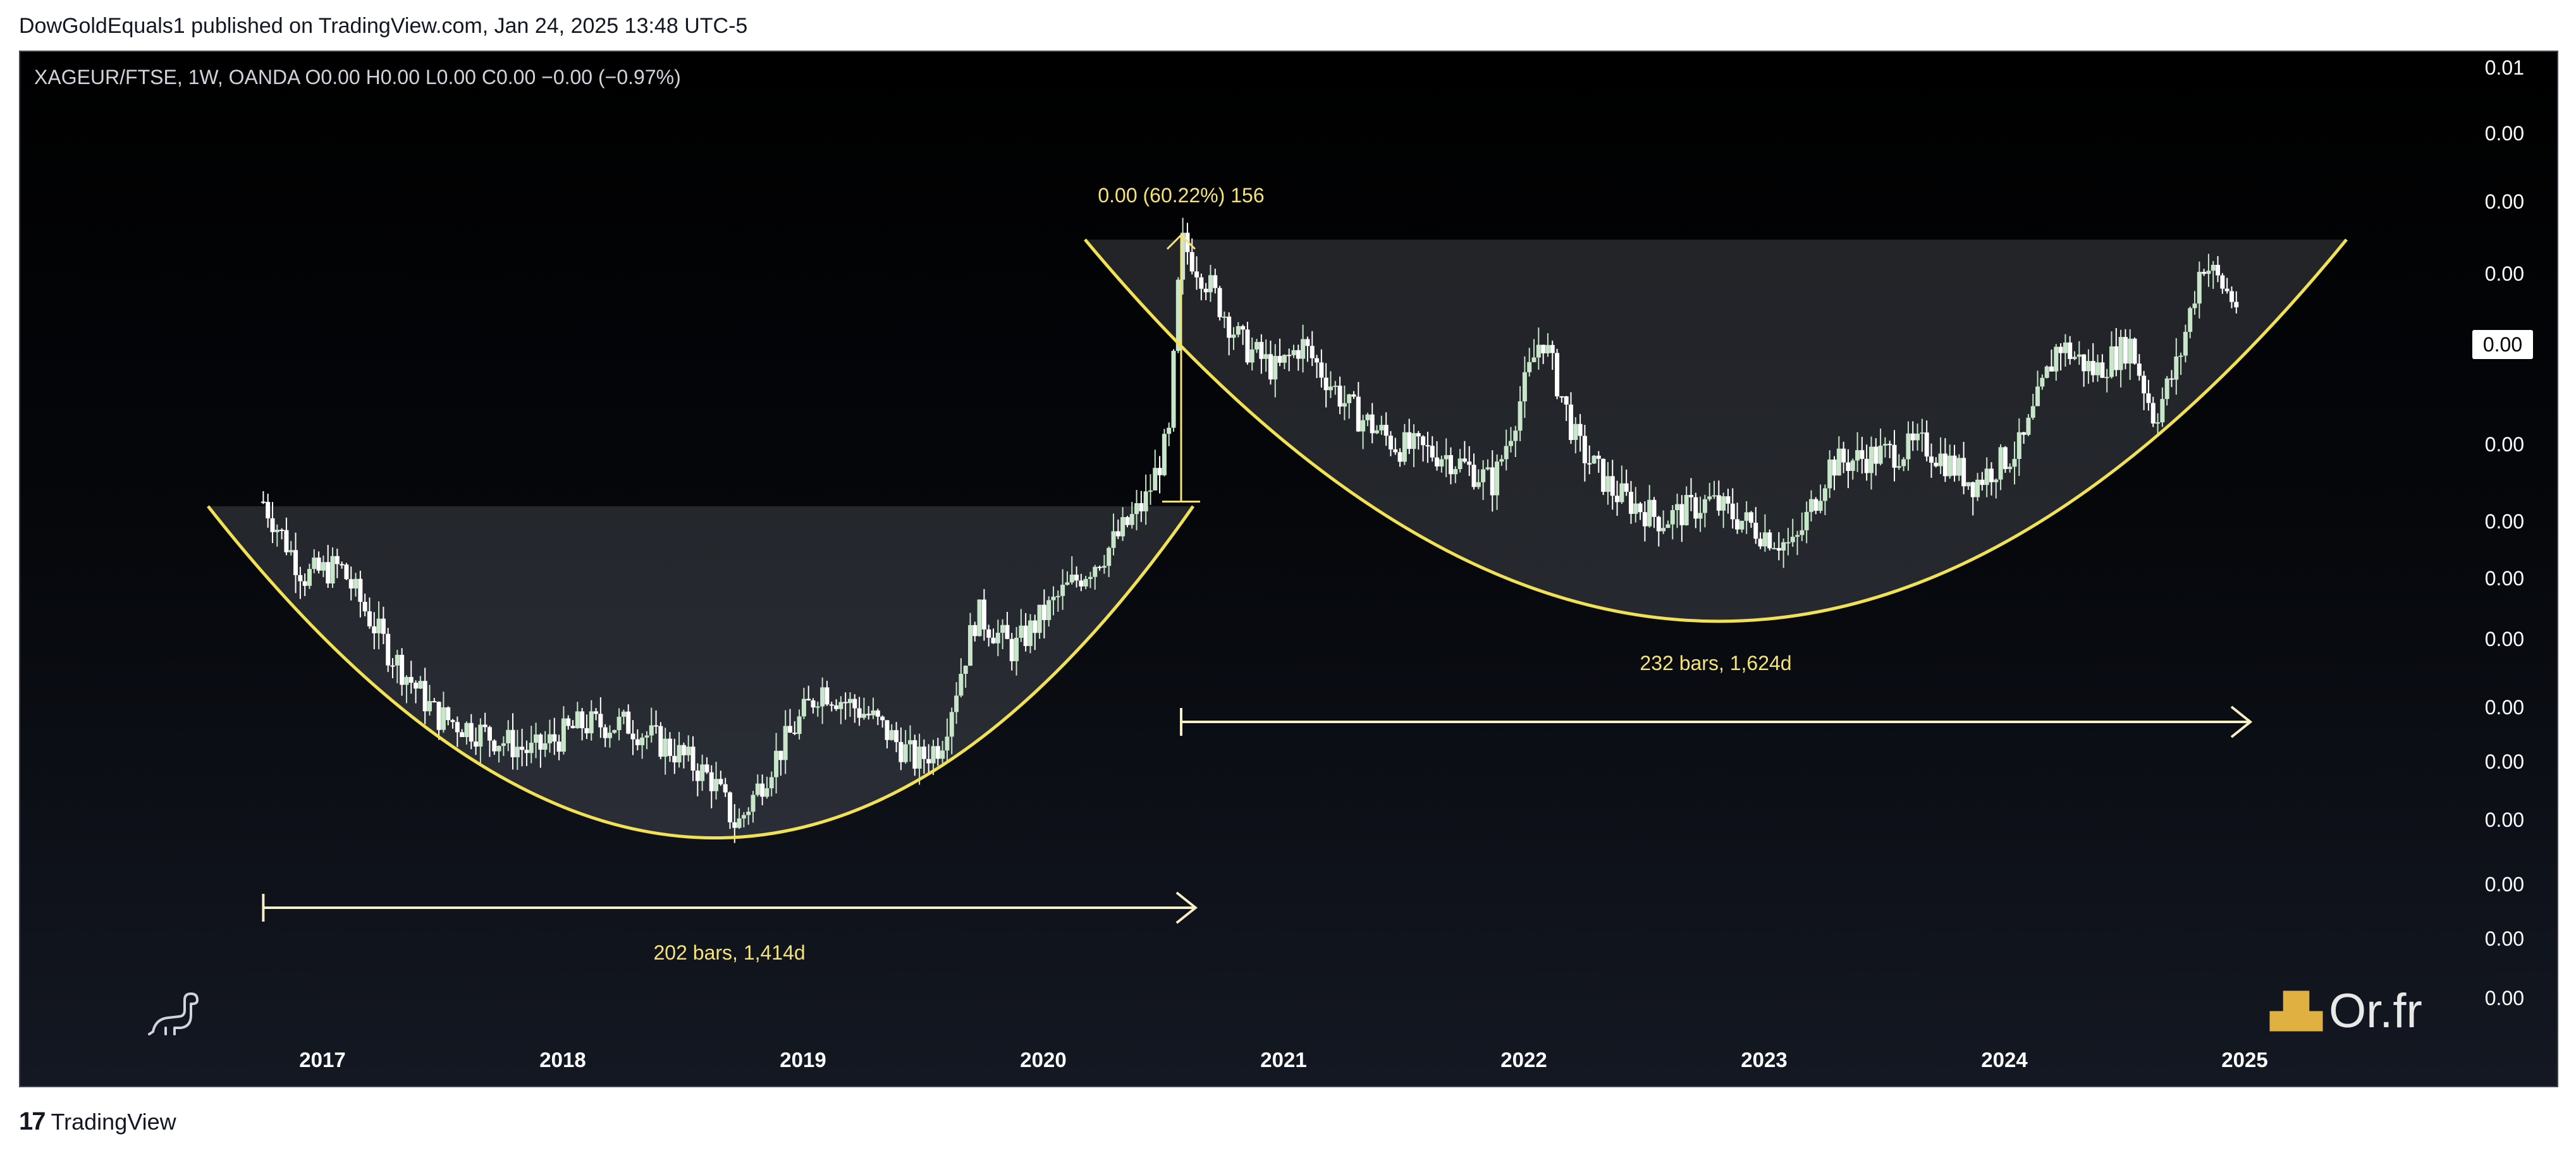 The image size is (2576, 1153). Describe the element at coordinates (97, 1121) in the screenshot. I see `tradingview-footer: 17 TradingView` at that location.